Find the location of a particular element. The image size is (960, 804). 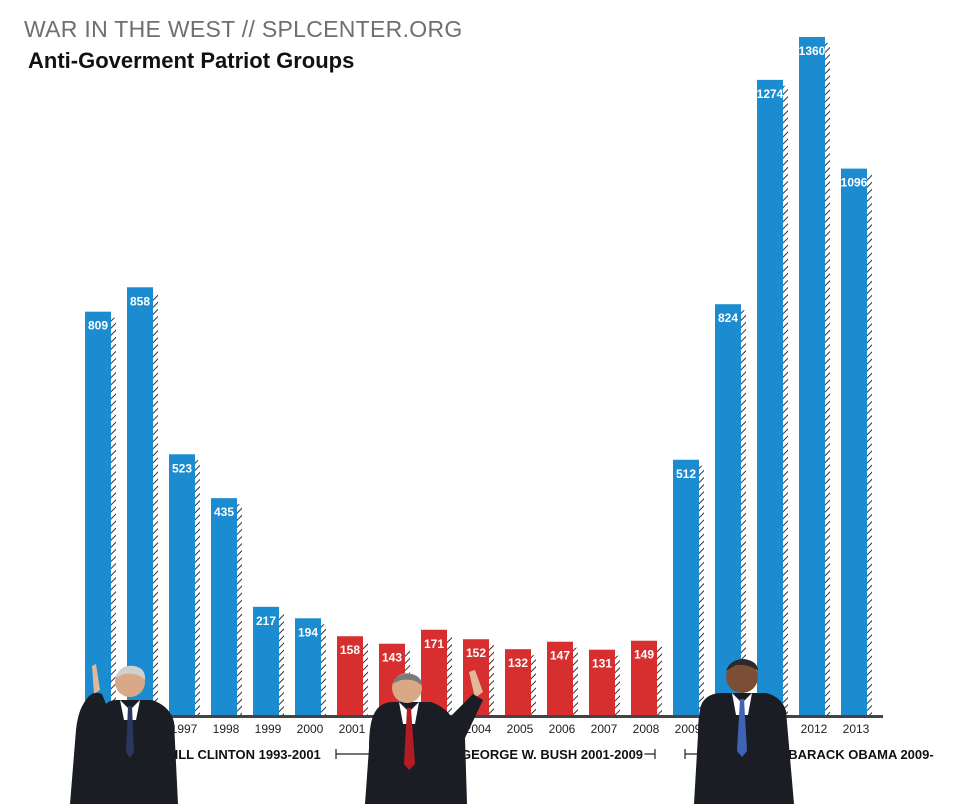

x-axis-line is located at coordinates (481, 716).